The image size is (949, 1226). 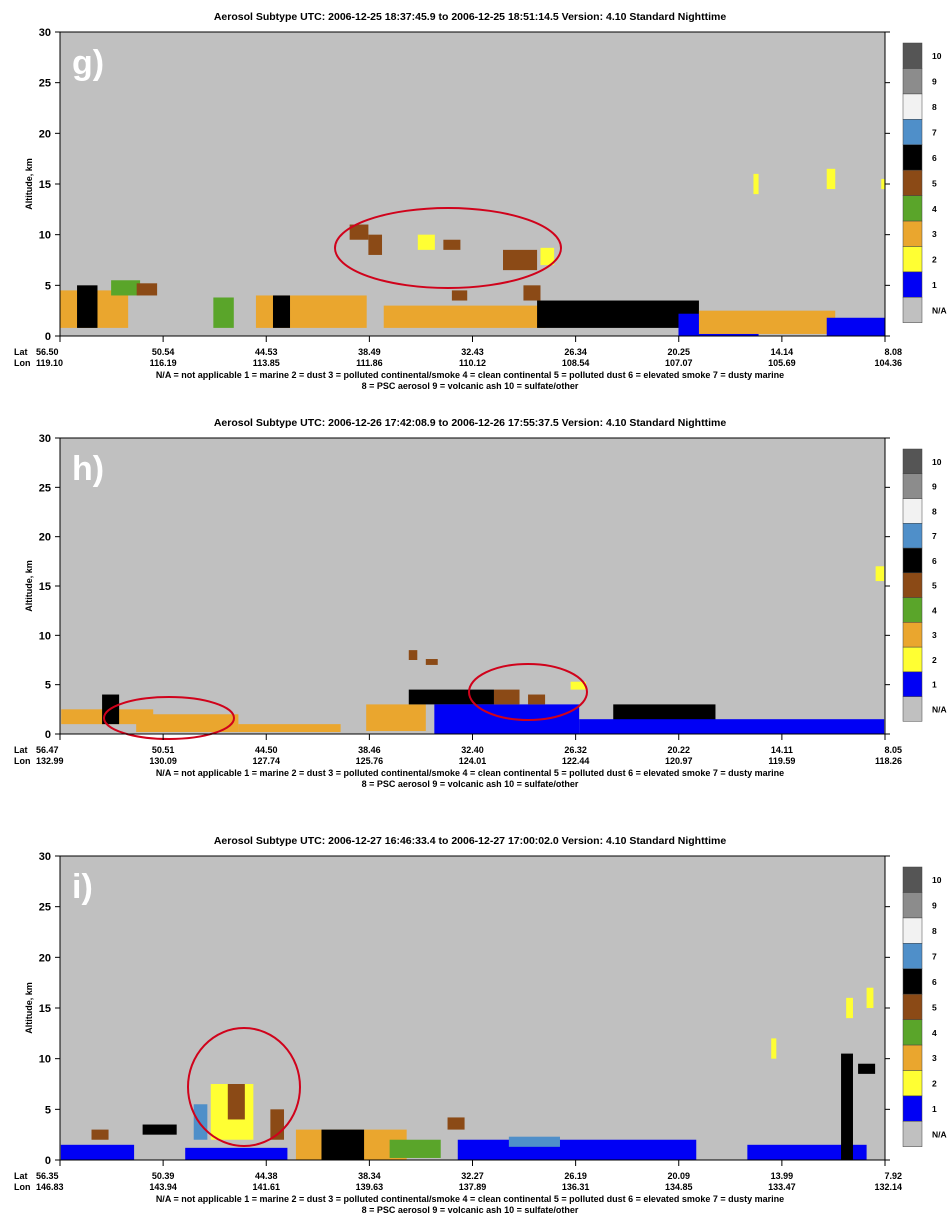 I want to click on lon-tick-label: 132.14, so click(x=888, y=1187).